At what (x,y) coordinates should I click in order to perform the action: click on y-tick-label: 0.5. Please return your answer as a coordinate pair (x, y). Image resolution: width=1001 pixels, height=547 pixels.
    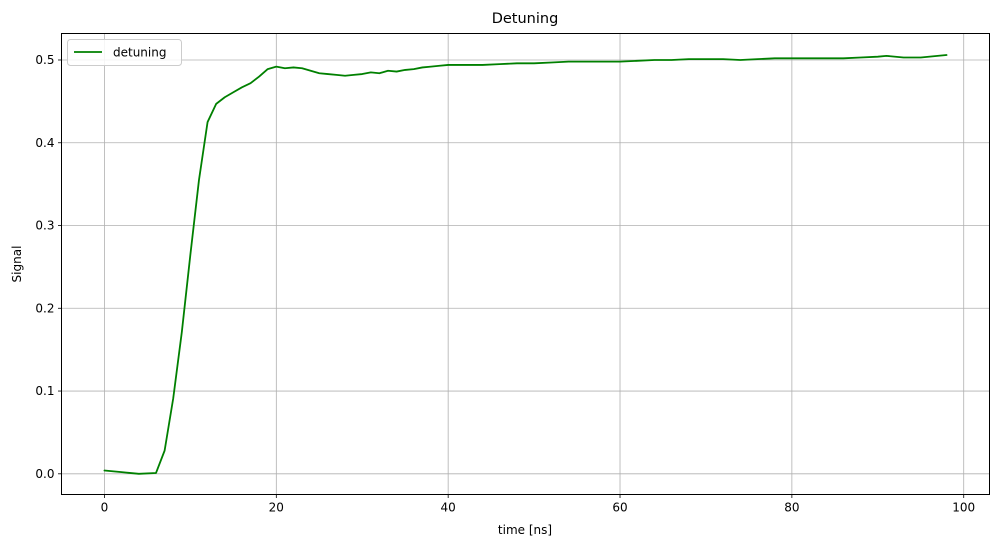
    Looking at the image, I should click on (44, 60).